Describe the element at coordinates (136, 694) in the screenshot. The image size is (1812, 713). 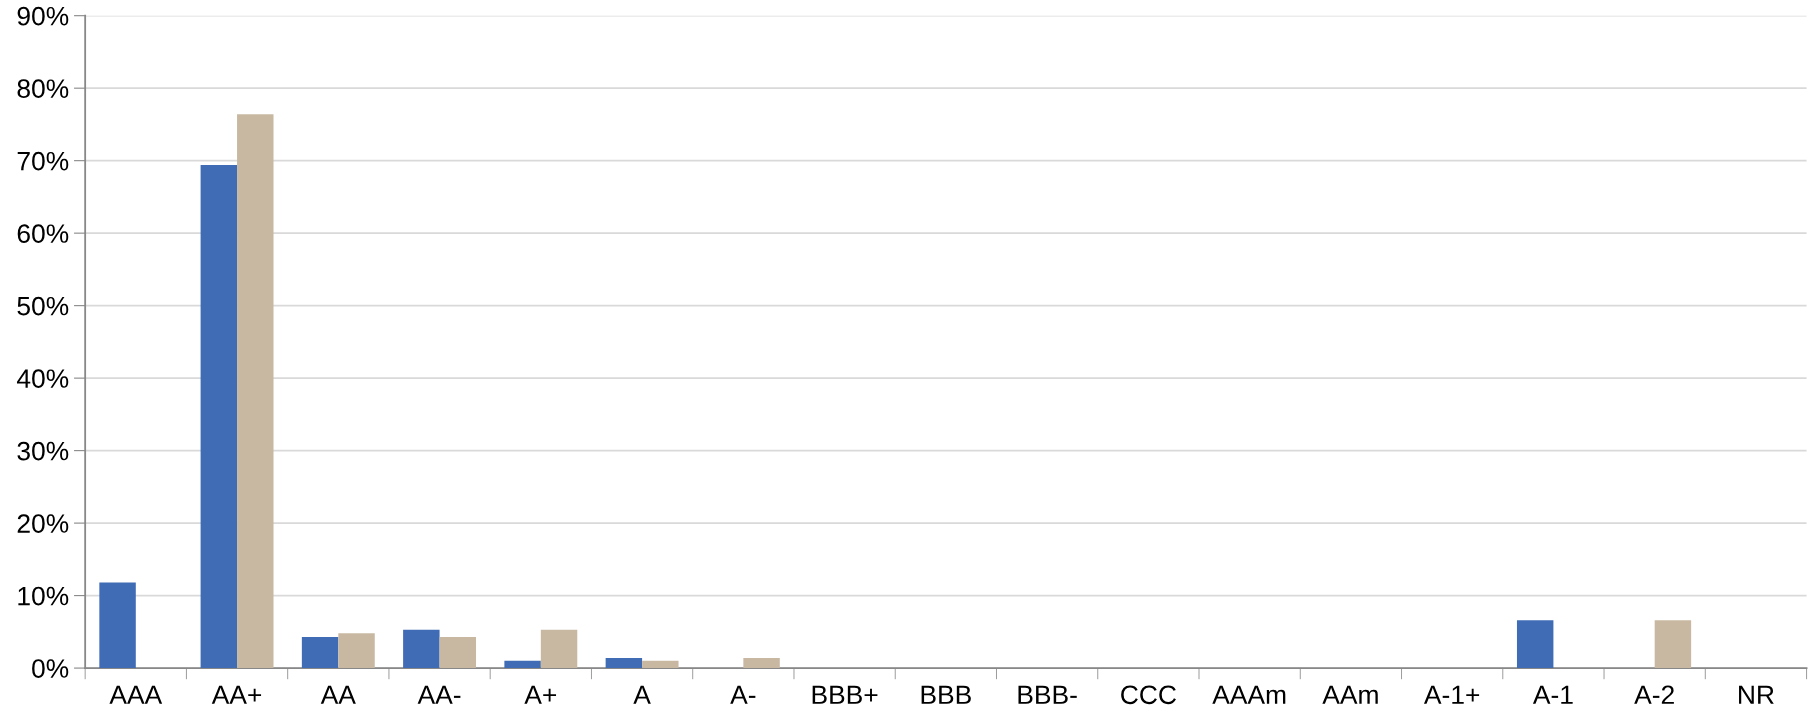
I see `x-tick-label: AAA` at that location.